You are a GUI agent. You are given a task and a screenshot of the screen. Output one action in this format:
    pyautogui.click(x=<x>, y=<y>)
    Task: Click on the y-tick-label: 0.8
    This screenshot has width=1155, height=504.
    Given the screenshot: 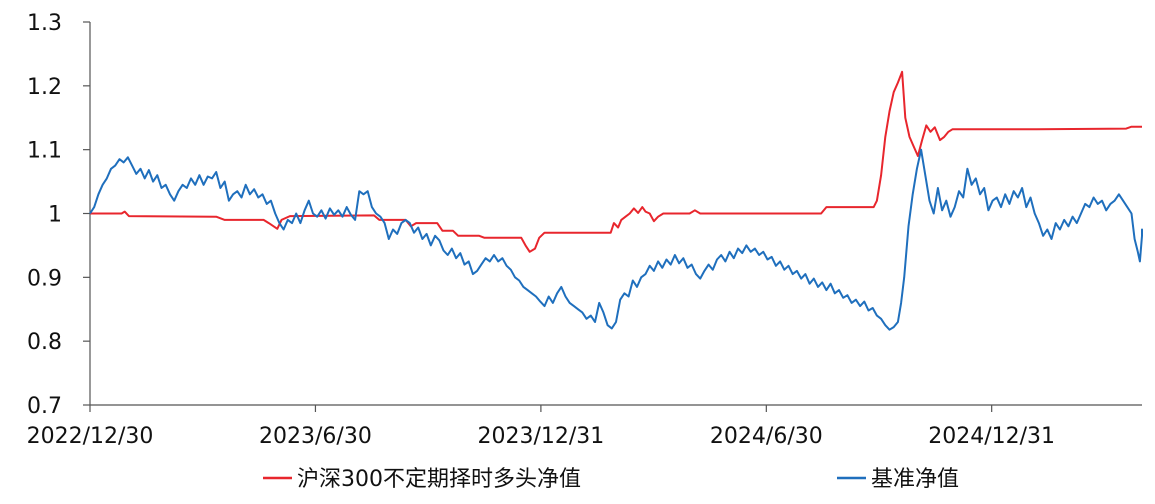 What is the action you would take?
    pyautogui.click(x=44, y=342)
    